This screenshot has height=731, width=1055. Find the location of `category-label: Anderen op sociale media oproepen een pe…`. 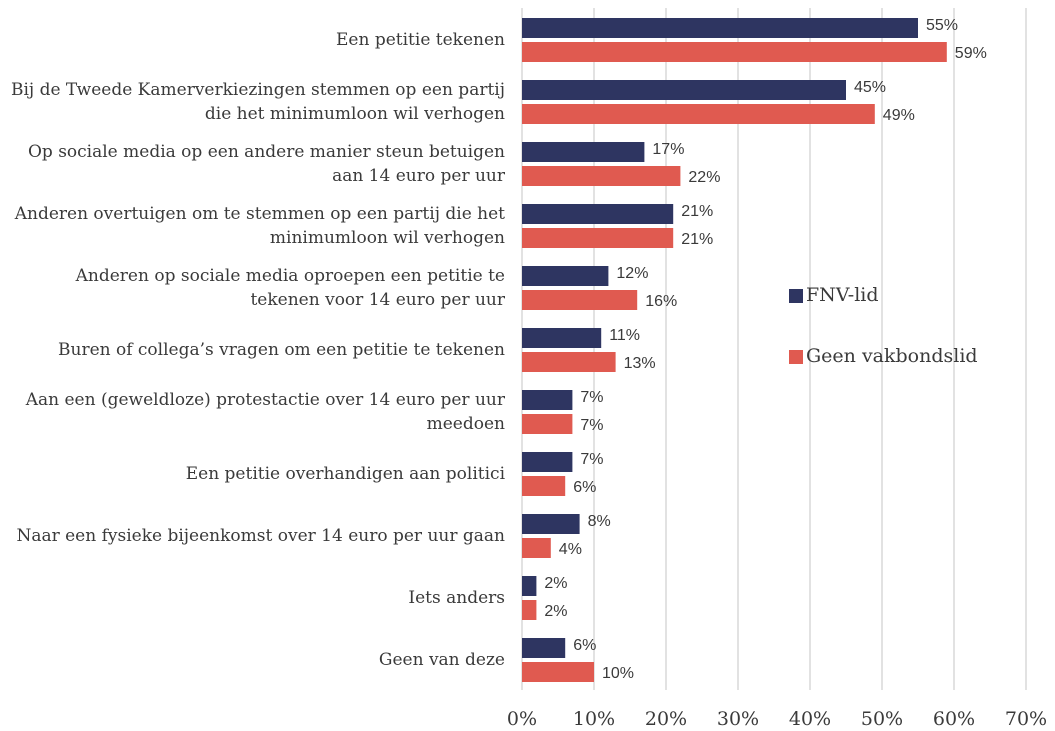

category-label: Anderen op sociale media oproepen een pe… is located at coordinates (290, 288).